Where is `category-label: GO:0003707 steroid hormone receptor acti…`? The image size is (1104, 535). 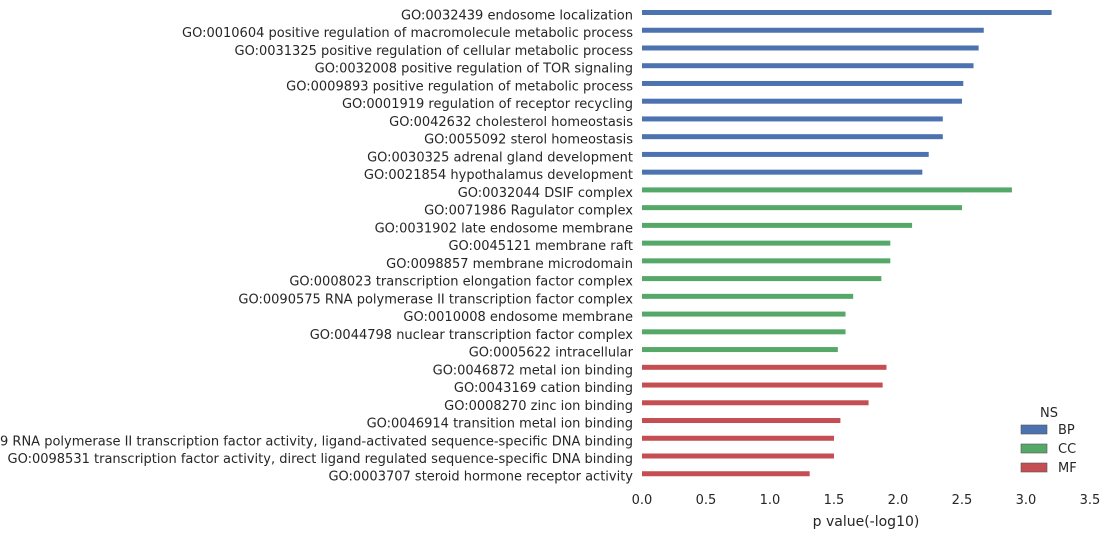
category-label: GO:0003707 steroid hormone receptor acti… is located at coordinates (480, 477).